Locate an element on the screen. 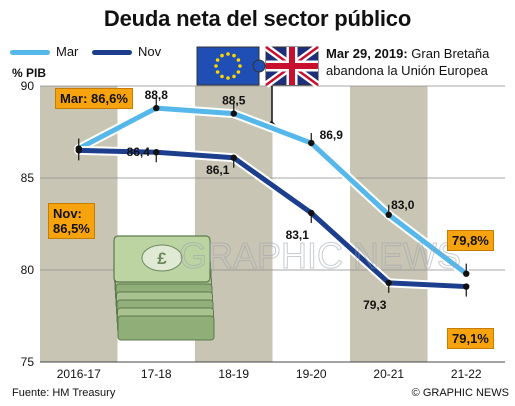  chart-title: Deuda neta del sector público is located at coordinates (257, 18).